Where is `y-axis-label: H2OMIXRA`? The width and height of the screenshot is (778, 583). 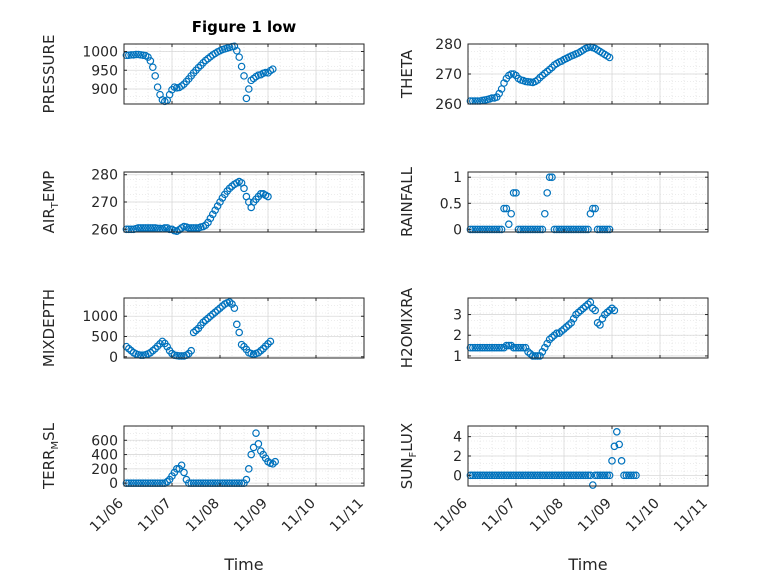
y-axis-label: H2OMIXRA is located at coordinates (407, 327).